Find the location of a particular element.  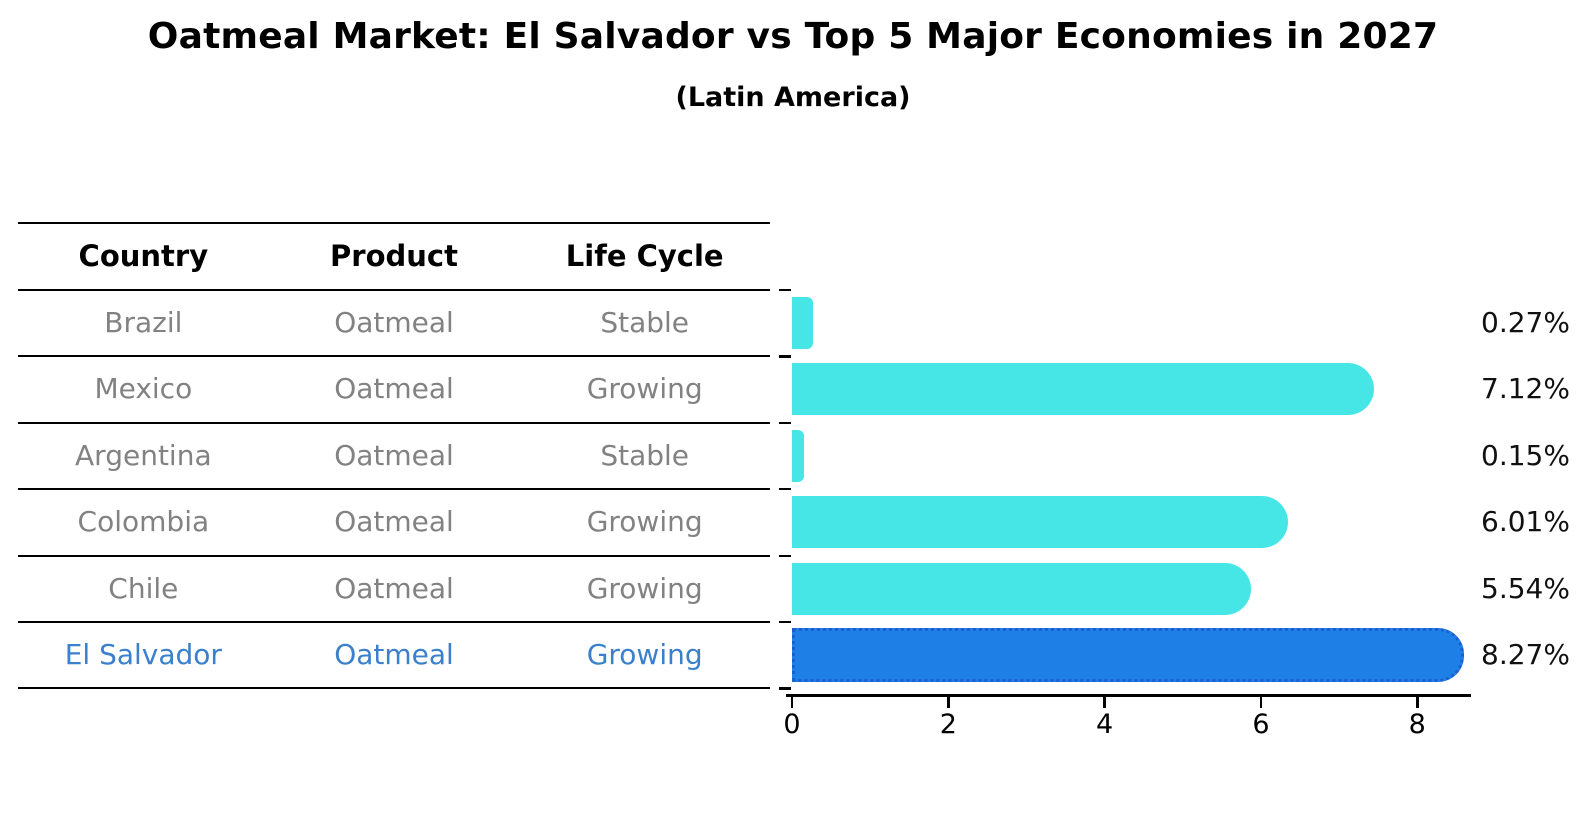

table-header-row: Country Product Life Cycle is located at coordinates (394, 256).